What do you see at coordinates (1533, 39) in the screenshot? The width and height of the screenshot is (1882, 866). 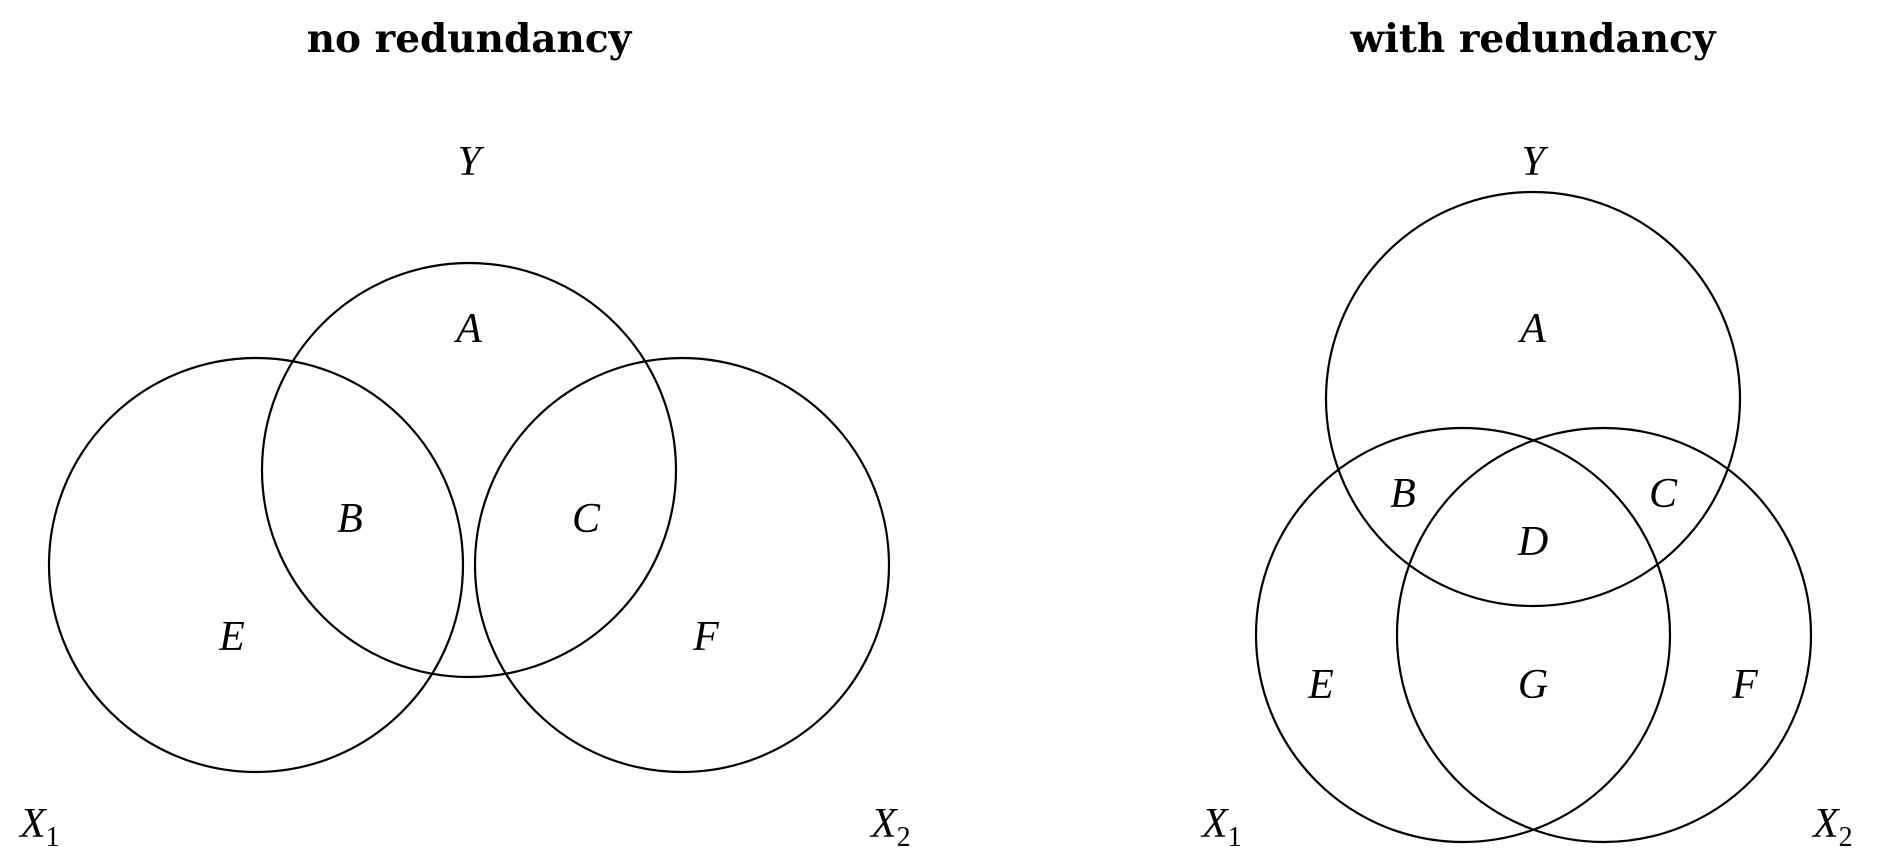 I see `panel-title-with-redundancy: with redundancy` at bounding box center [1533, 39].